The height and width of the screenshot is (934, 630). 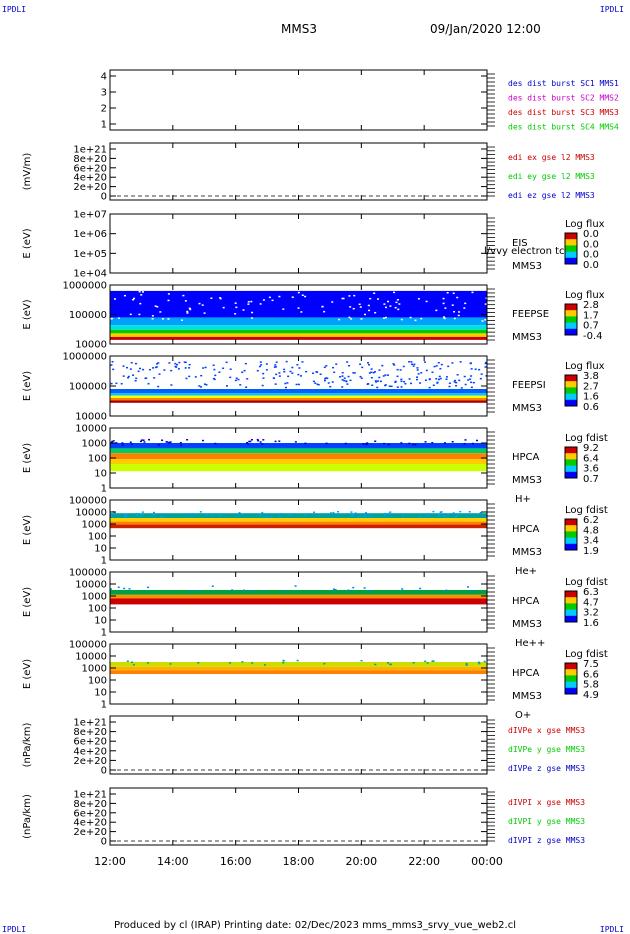 What do you see at coordinates (546, 840) in the screenshot?
I see `legend-entry: dIVPI z gse MMS3` at bounding box center [546, 840].